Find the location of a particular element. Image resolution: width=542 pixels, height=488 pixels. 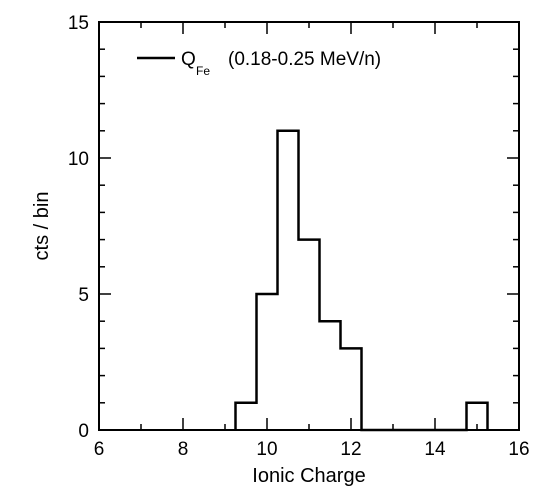

x-tick-label: 6 is located at coordinates (99, 449).